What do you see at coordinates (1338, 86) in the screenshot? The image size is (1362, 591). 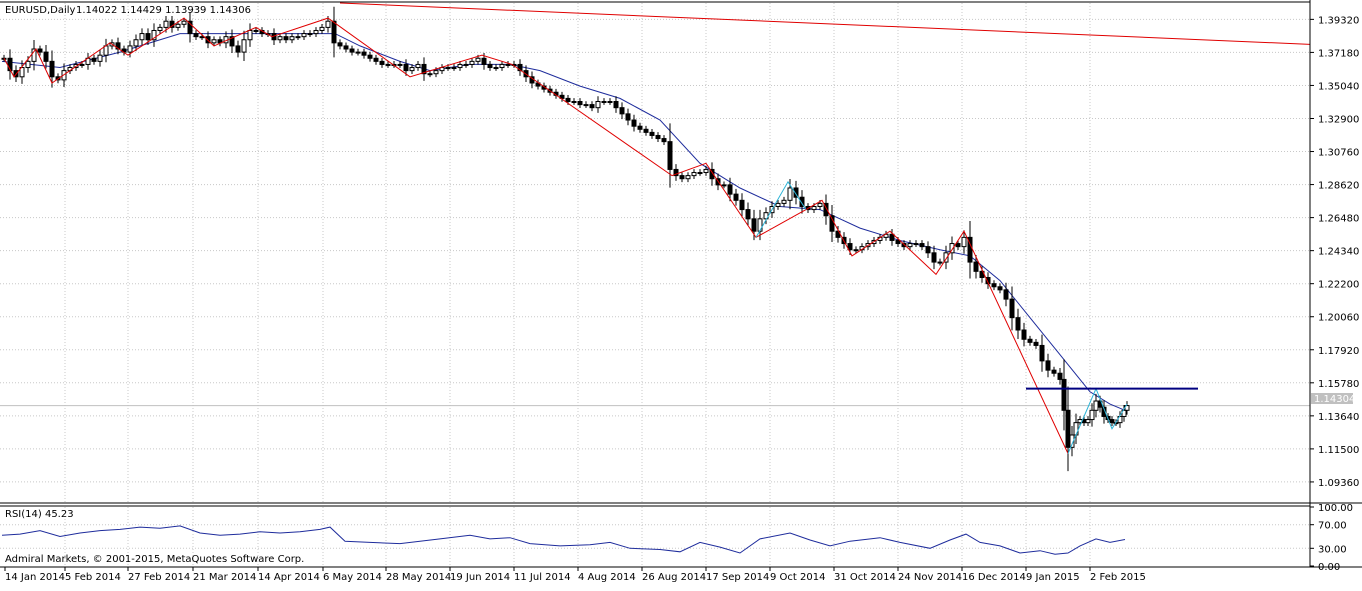 I see `price-tick-label: 1.35040` at bounding box center [1338, 86].